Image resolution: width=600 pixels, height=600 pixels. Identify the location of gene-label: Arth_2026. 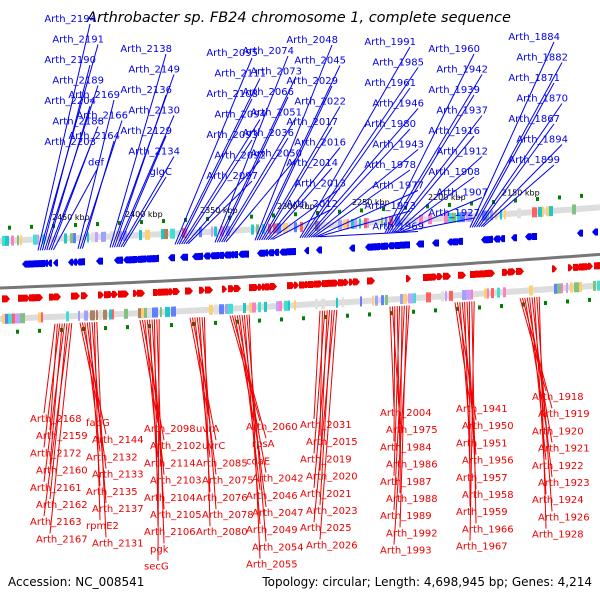
(332, 545).